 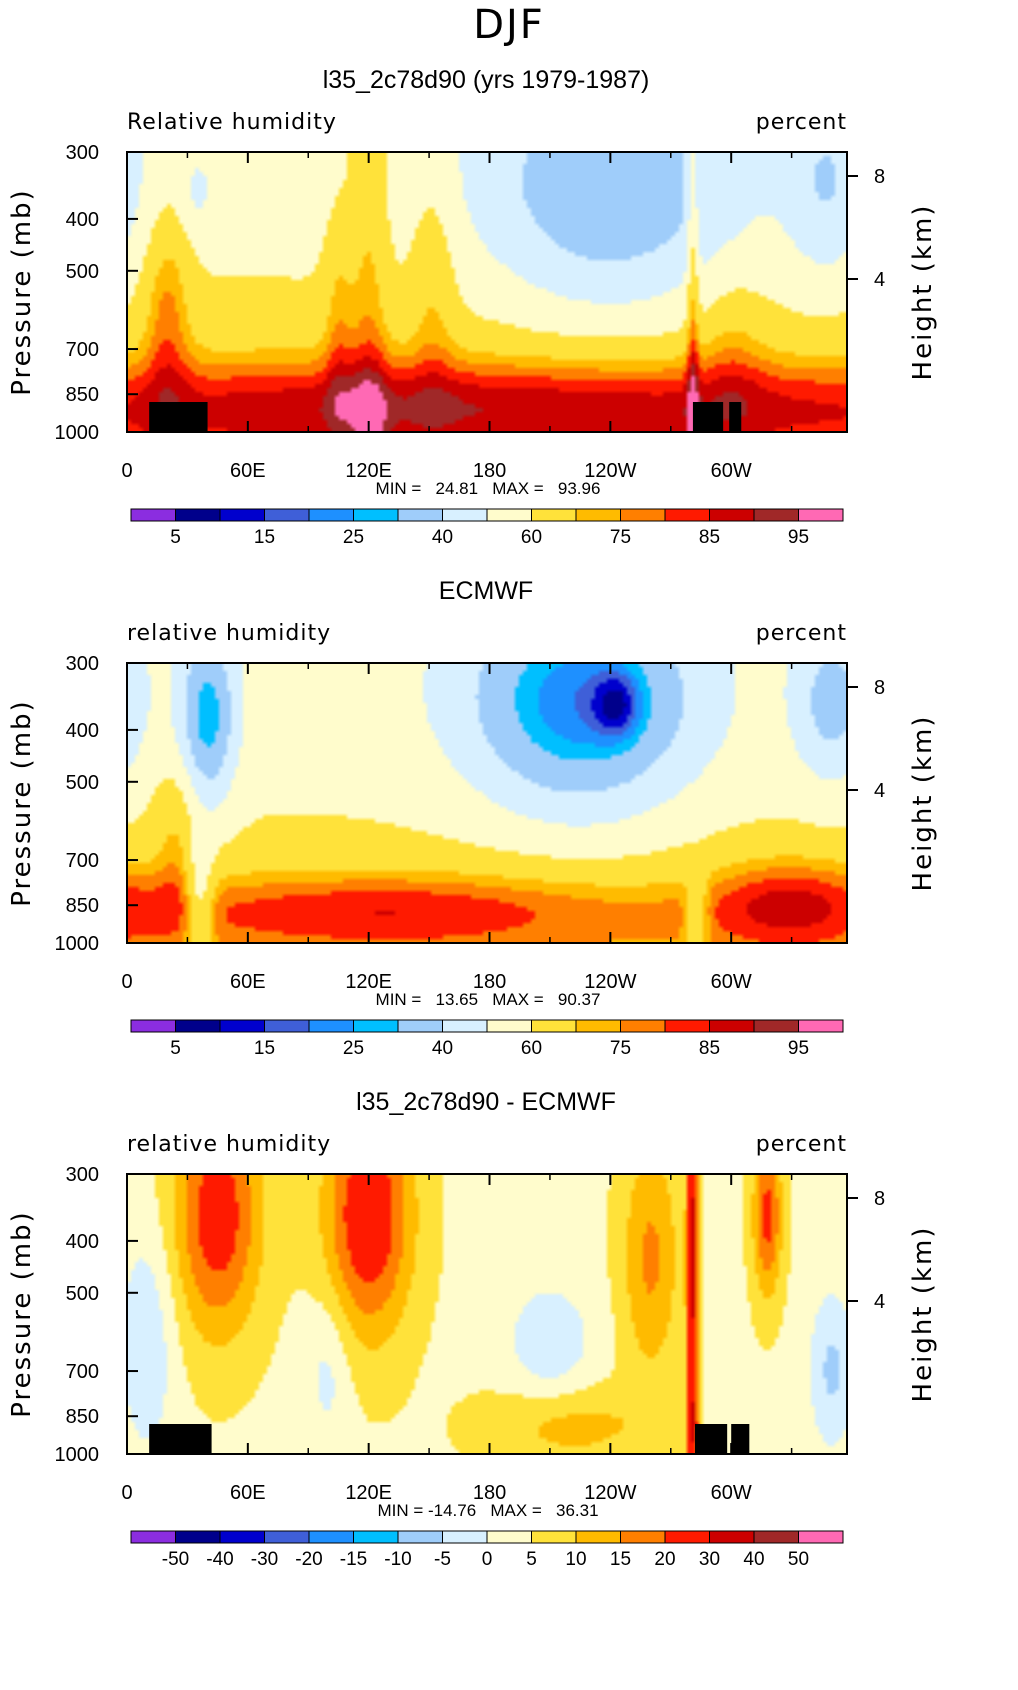 What do you see at coordinates (229, 633) in the screenshot?
I see `field-label: relative humidity` at bounding box center [229, 633].